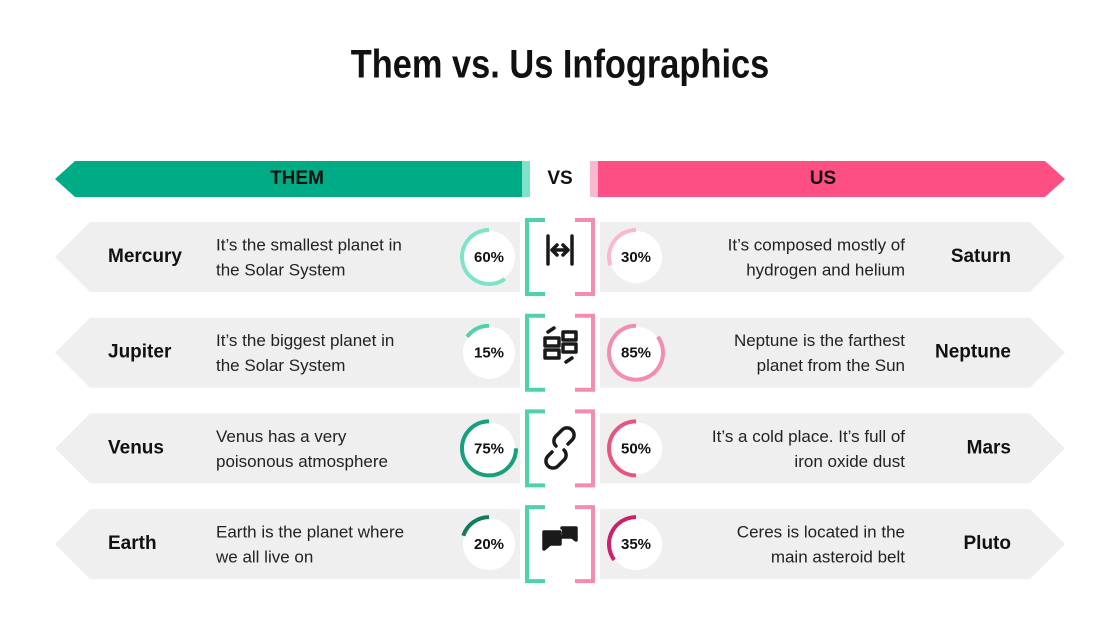 Image resolution: width=1120 pixels, height=630 pixels. What do you see at coordinates (823, 178) in the screenshot?
I see `us-label: US` at bounding box center [823, 178].